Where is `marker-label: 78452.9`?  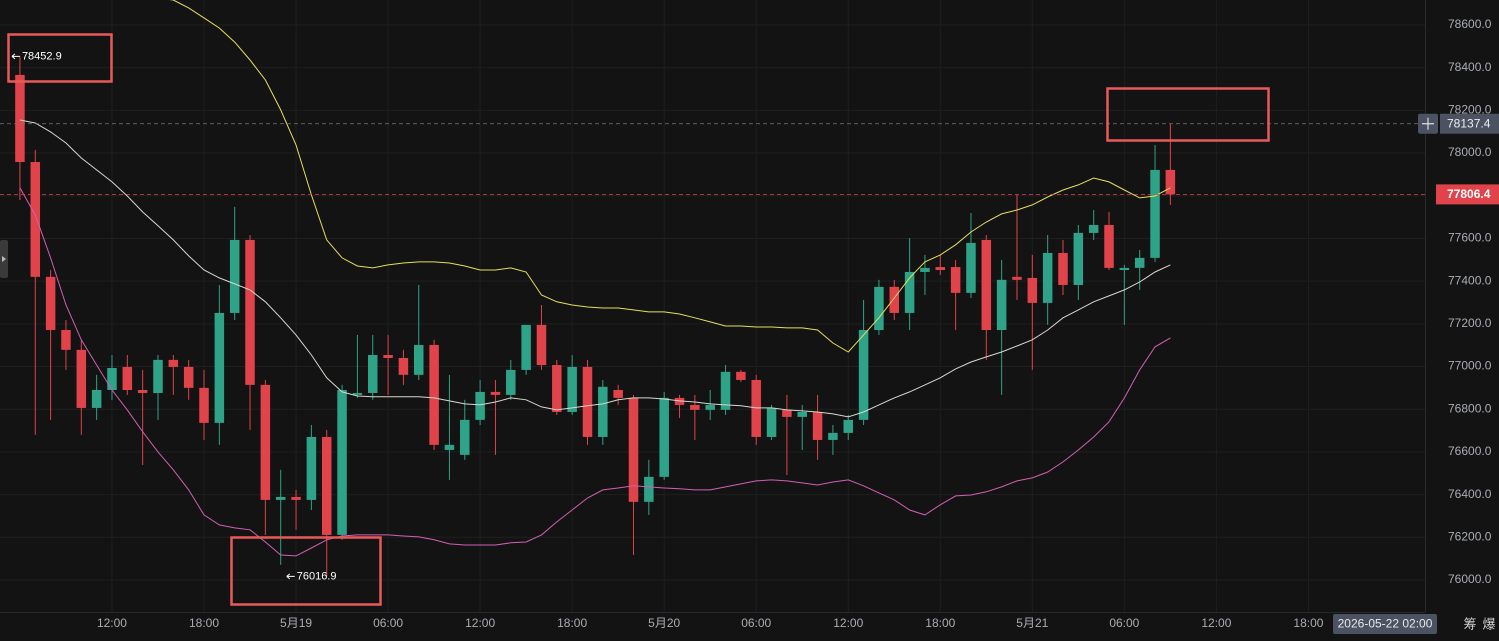
marker-label: 78452.9 is located at coordinates (42, 56).